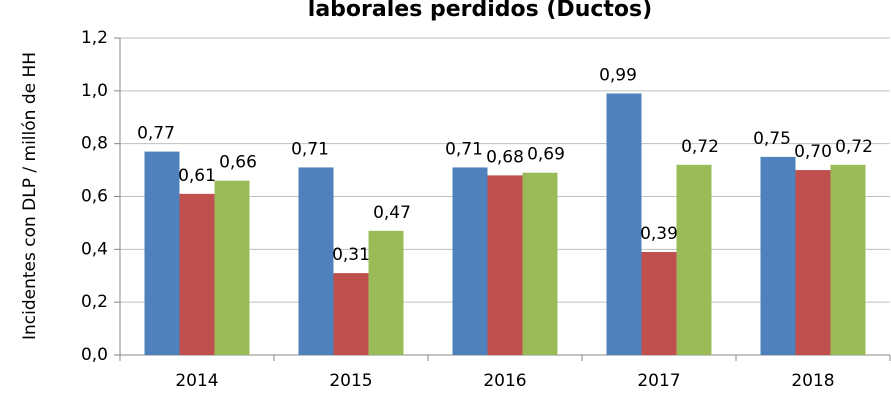 Image resolution: width=891 pixels, height=401 pixels. Describe the element at coordinates (94, 38) in the screenshot. I see `y-tick-label: 1,2` at that location.